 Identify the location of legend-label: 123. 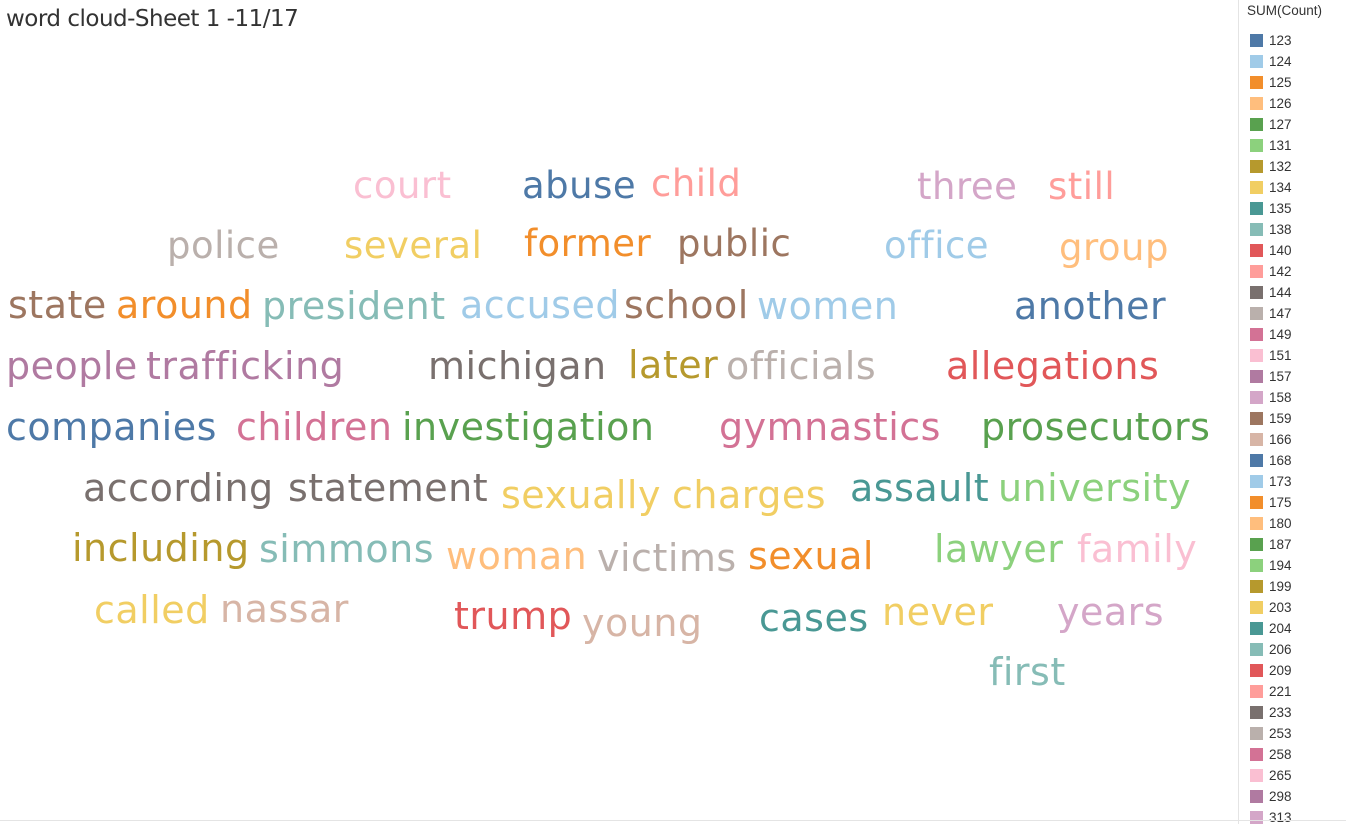
(1280, 40).